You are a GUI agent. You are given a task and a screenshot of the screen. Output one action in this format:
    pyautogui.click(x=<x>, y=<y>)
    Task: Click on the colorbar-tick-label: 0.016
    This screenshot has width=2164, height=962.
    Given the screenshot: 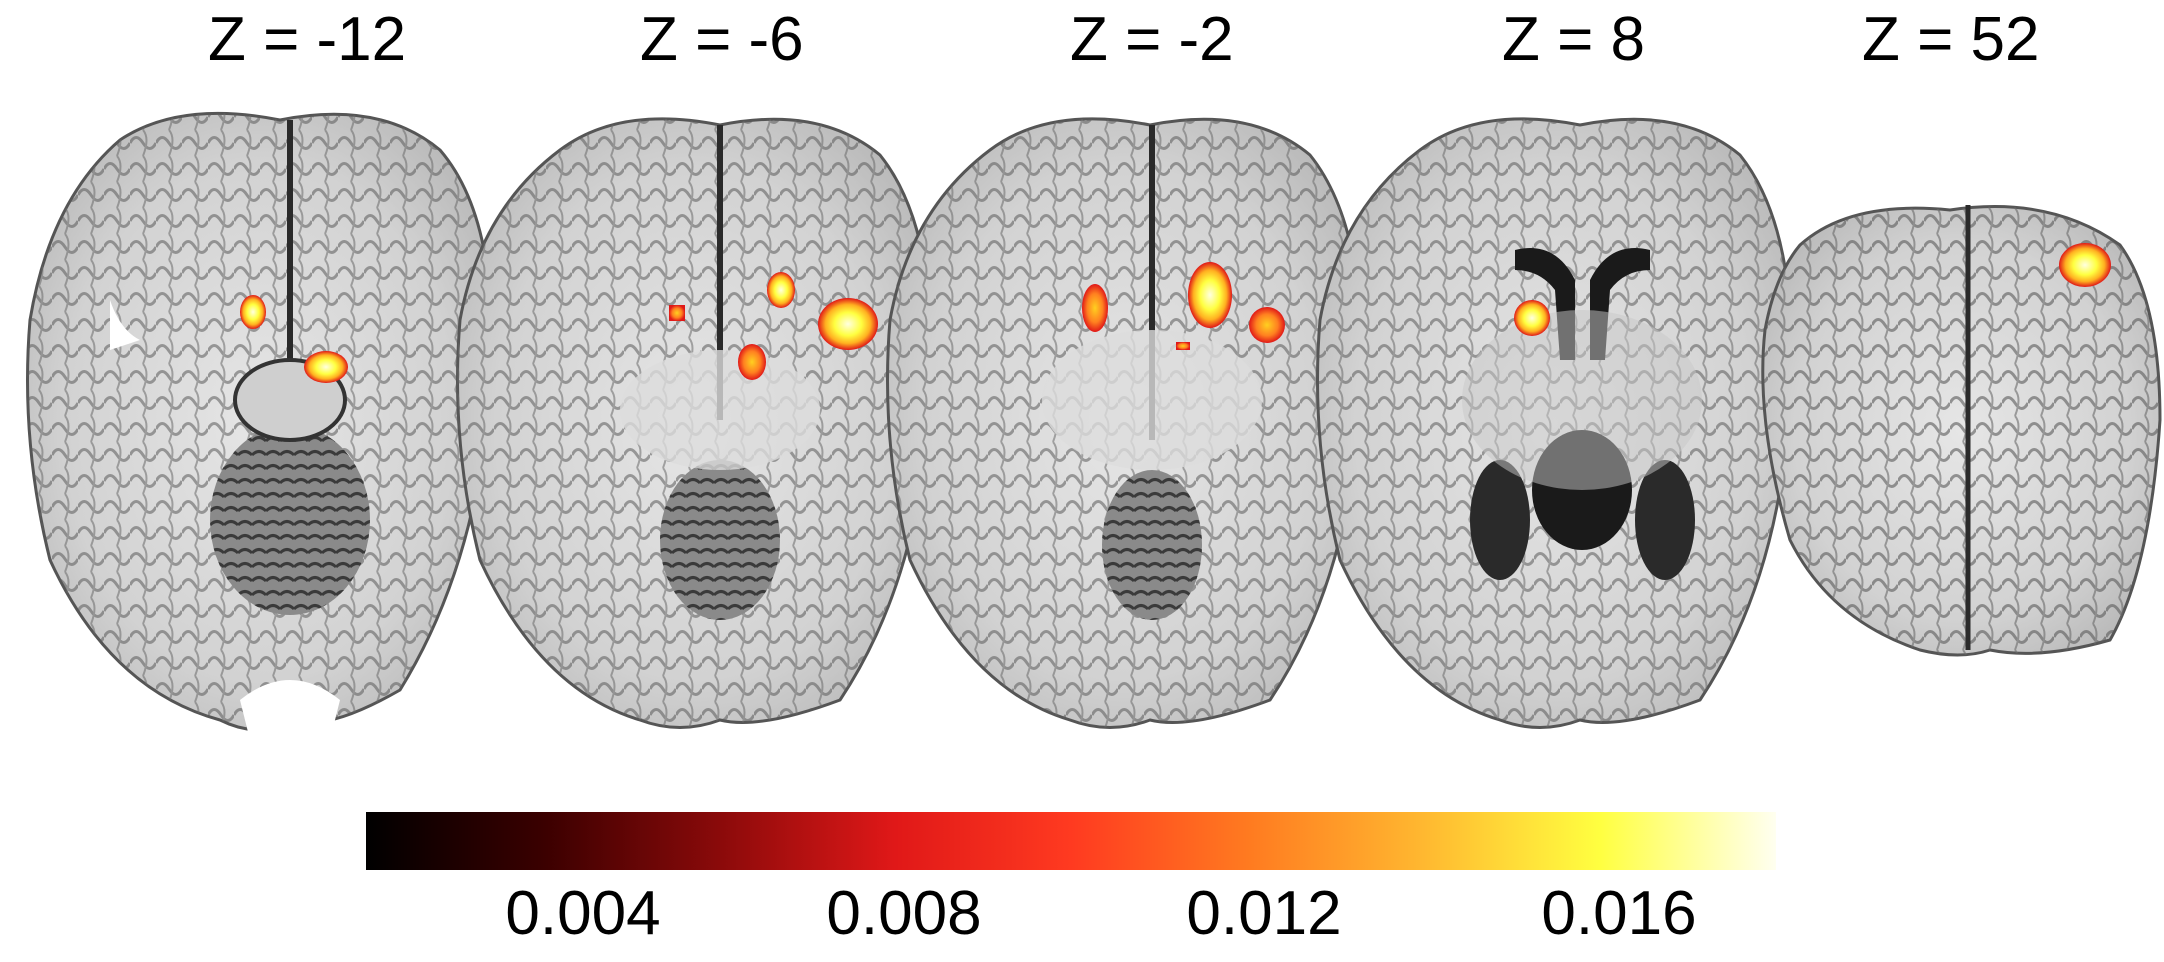 What is the action you would take?
    pyautogui.click(x=1619, y=913)
    